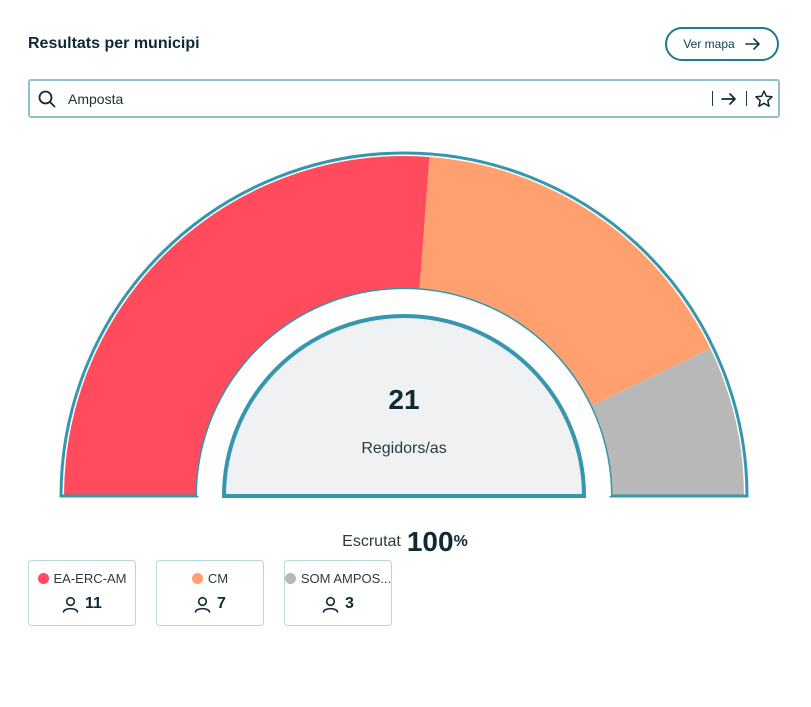 The height and width of the screenshot is (707, 811). I want to click on total-seats: 21, so click(404, 399).